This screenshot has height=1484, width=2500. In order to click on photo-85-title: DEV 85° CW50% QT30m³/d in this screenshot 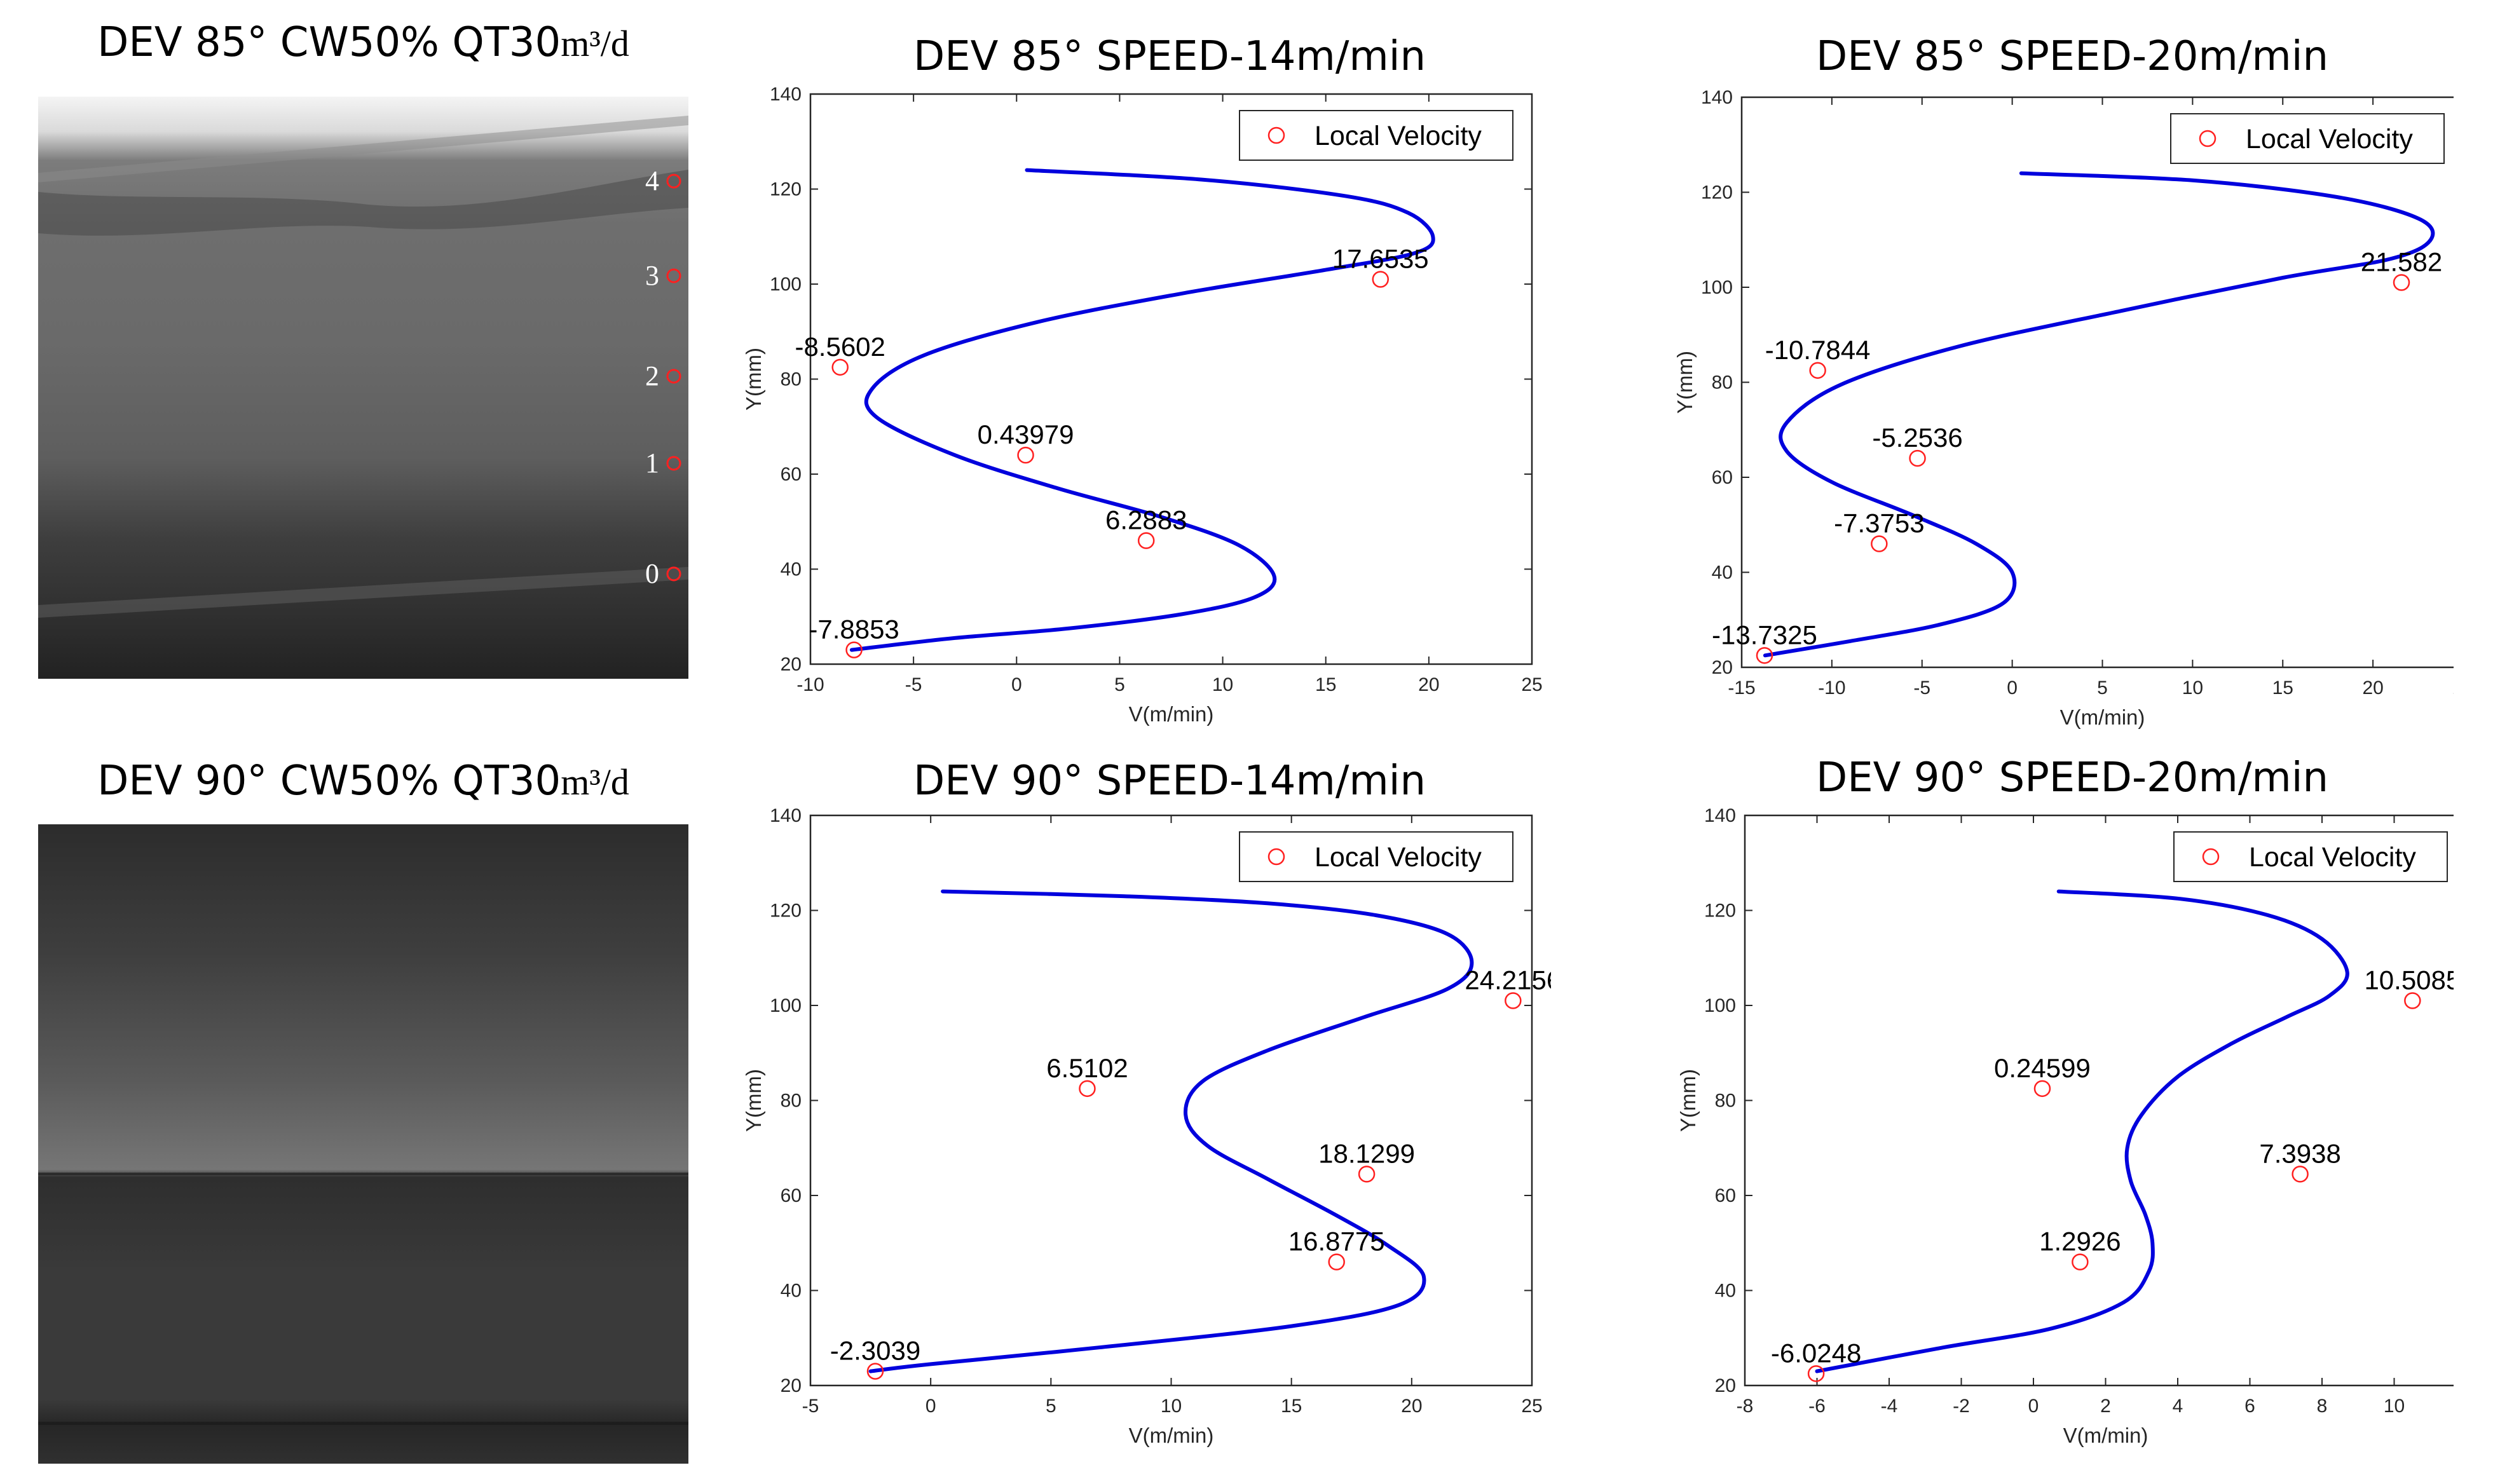, I will do `click(363, 42)`.